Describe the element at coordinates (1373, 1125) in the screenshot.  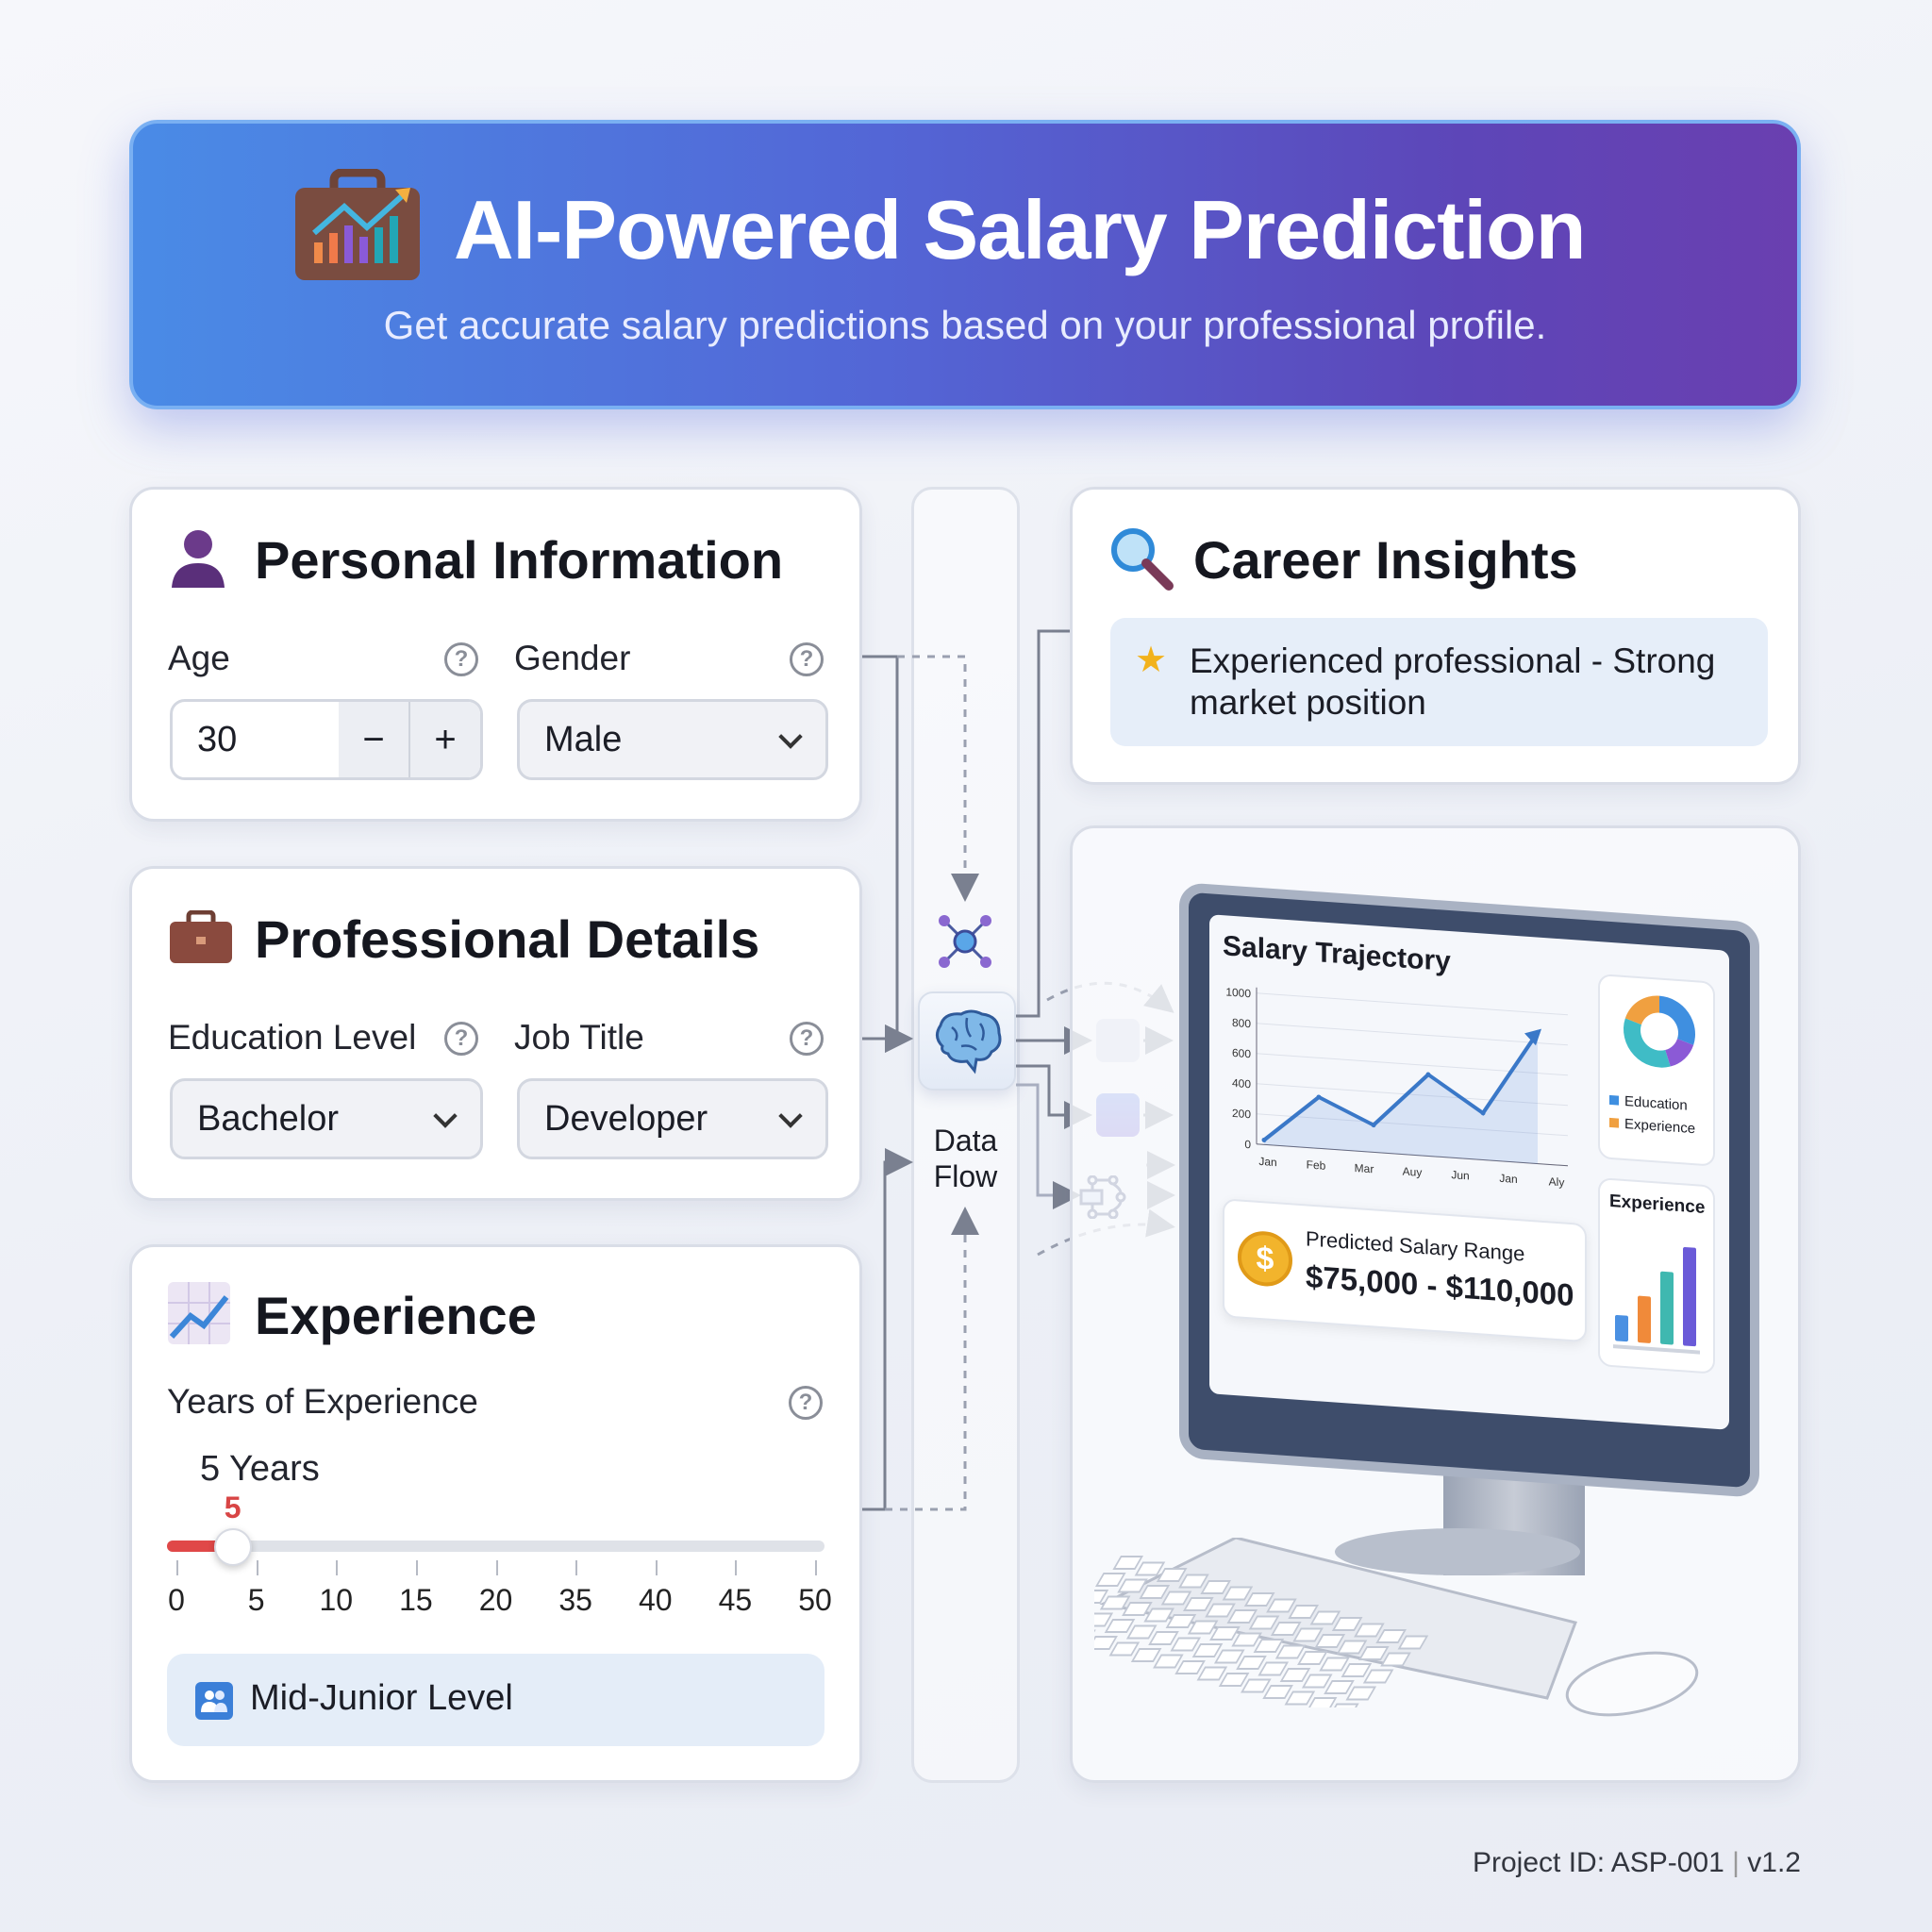
I see `data-point` at that location.